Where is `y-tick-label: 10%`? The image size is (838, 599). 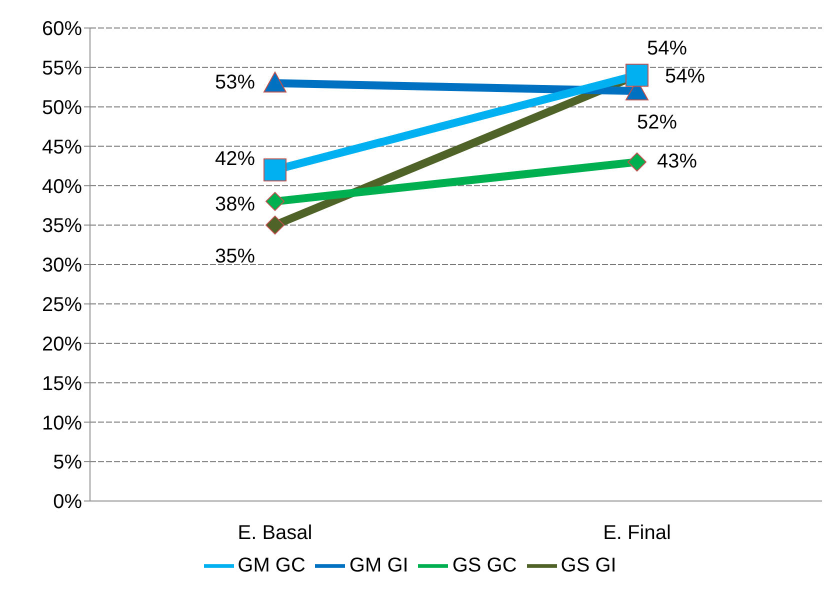
y-tick-label: 10% is located at coordinates (62, 423).